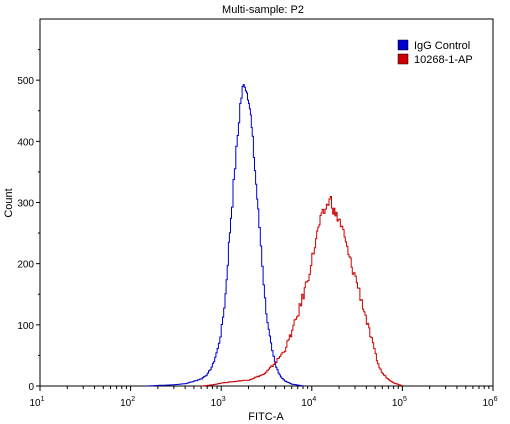 The height and width of the screenshot is (424, 510). I want to click on x-tick-label: 10⁴, so click(308, 402).